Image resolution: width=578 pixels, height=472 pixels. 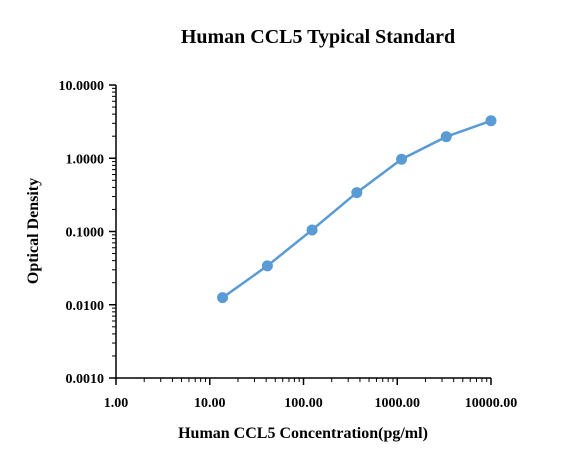 I want to click on x-tick-label: 10.00, so click(x=210, y=403).